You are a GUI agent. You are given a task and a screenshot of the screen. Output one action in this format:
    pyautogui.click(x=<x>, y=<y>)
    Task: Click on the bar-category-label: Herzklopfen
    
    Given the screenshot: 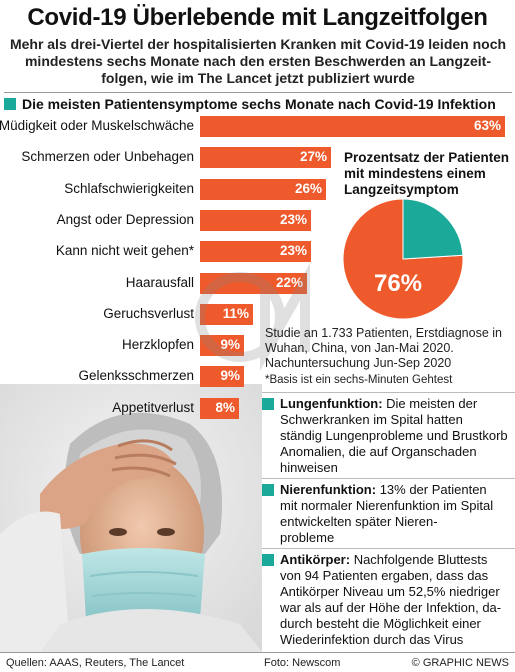 What is the action you would take?
    pyautogui.click(x=157, y=345)
    